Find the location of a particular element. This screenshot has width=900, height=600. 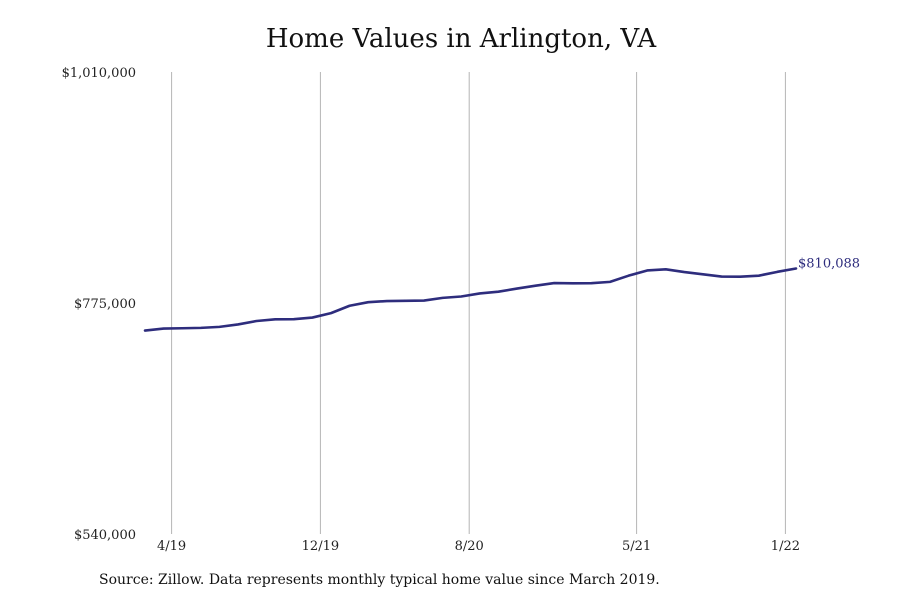

series-home-values: $810,088 is located at coordinates (501, 294).